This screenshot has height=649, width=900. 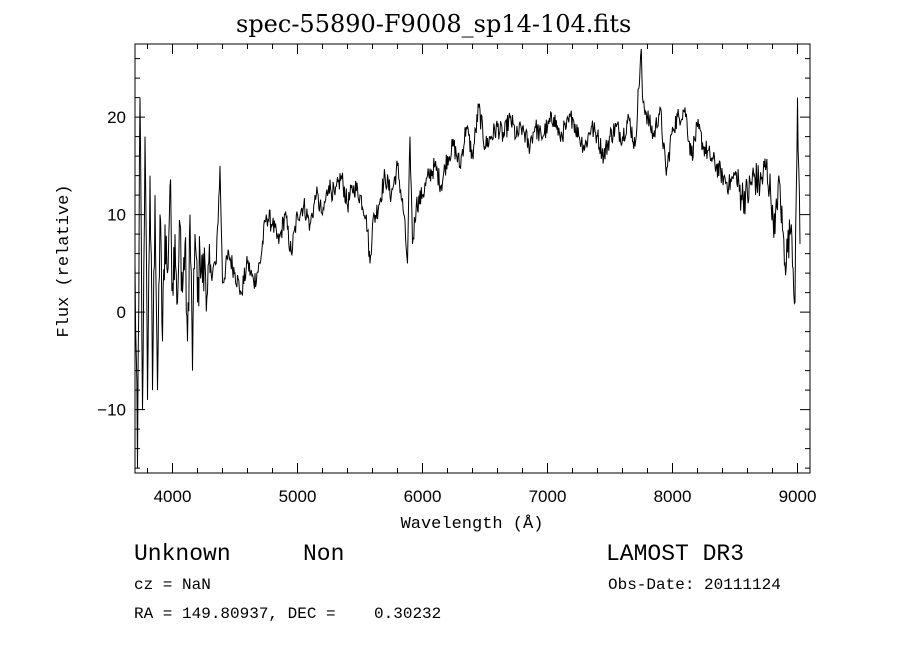 I want to click on y-axis-tick-labels: −10 0 10 20, so click(x=111, y=264).